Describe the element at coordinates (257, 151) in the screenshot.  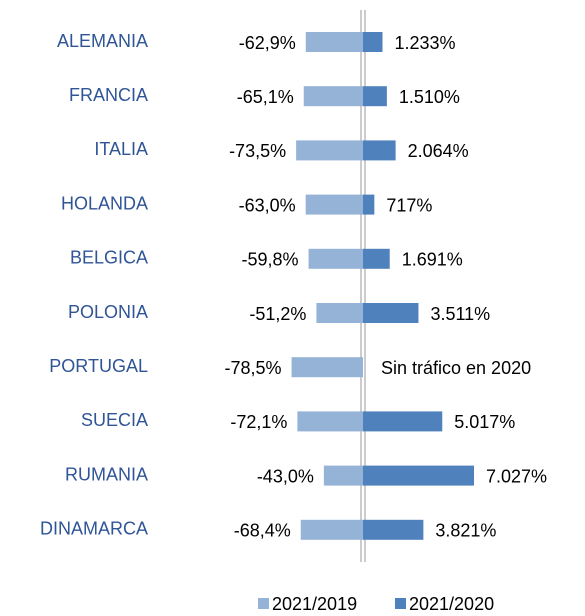
I see `value-label: -73,5%` at that location.